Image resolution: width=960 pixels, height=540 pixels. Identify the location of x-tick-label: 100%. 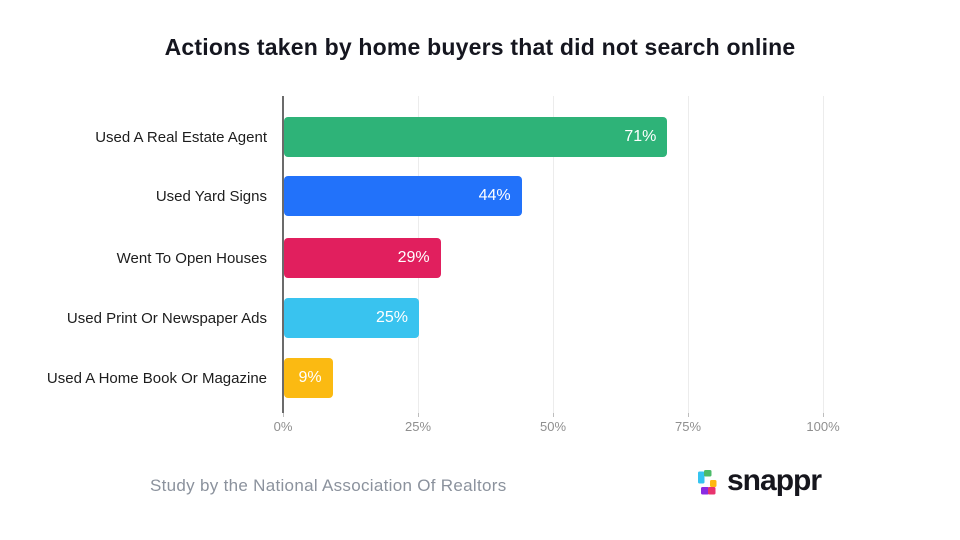
(823, 426).